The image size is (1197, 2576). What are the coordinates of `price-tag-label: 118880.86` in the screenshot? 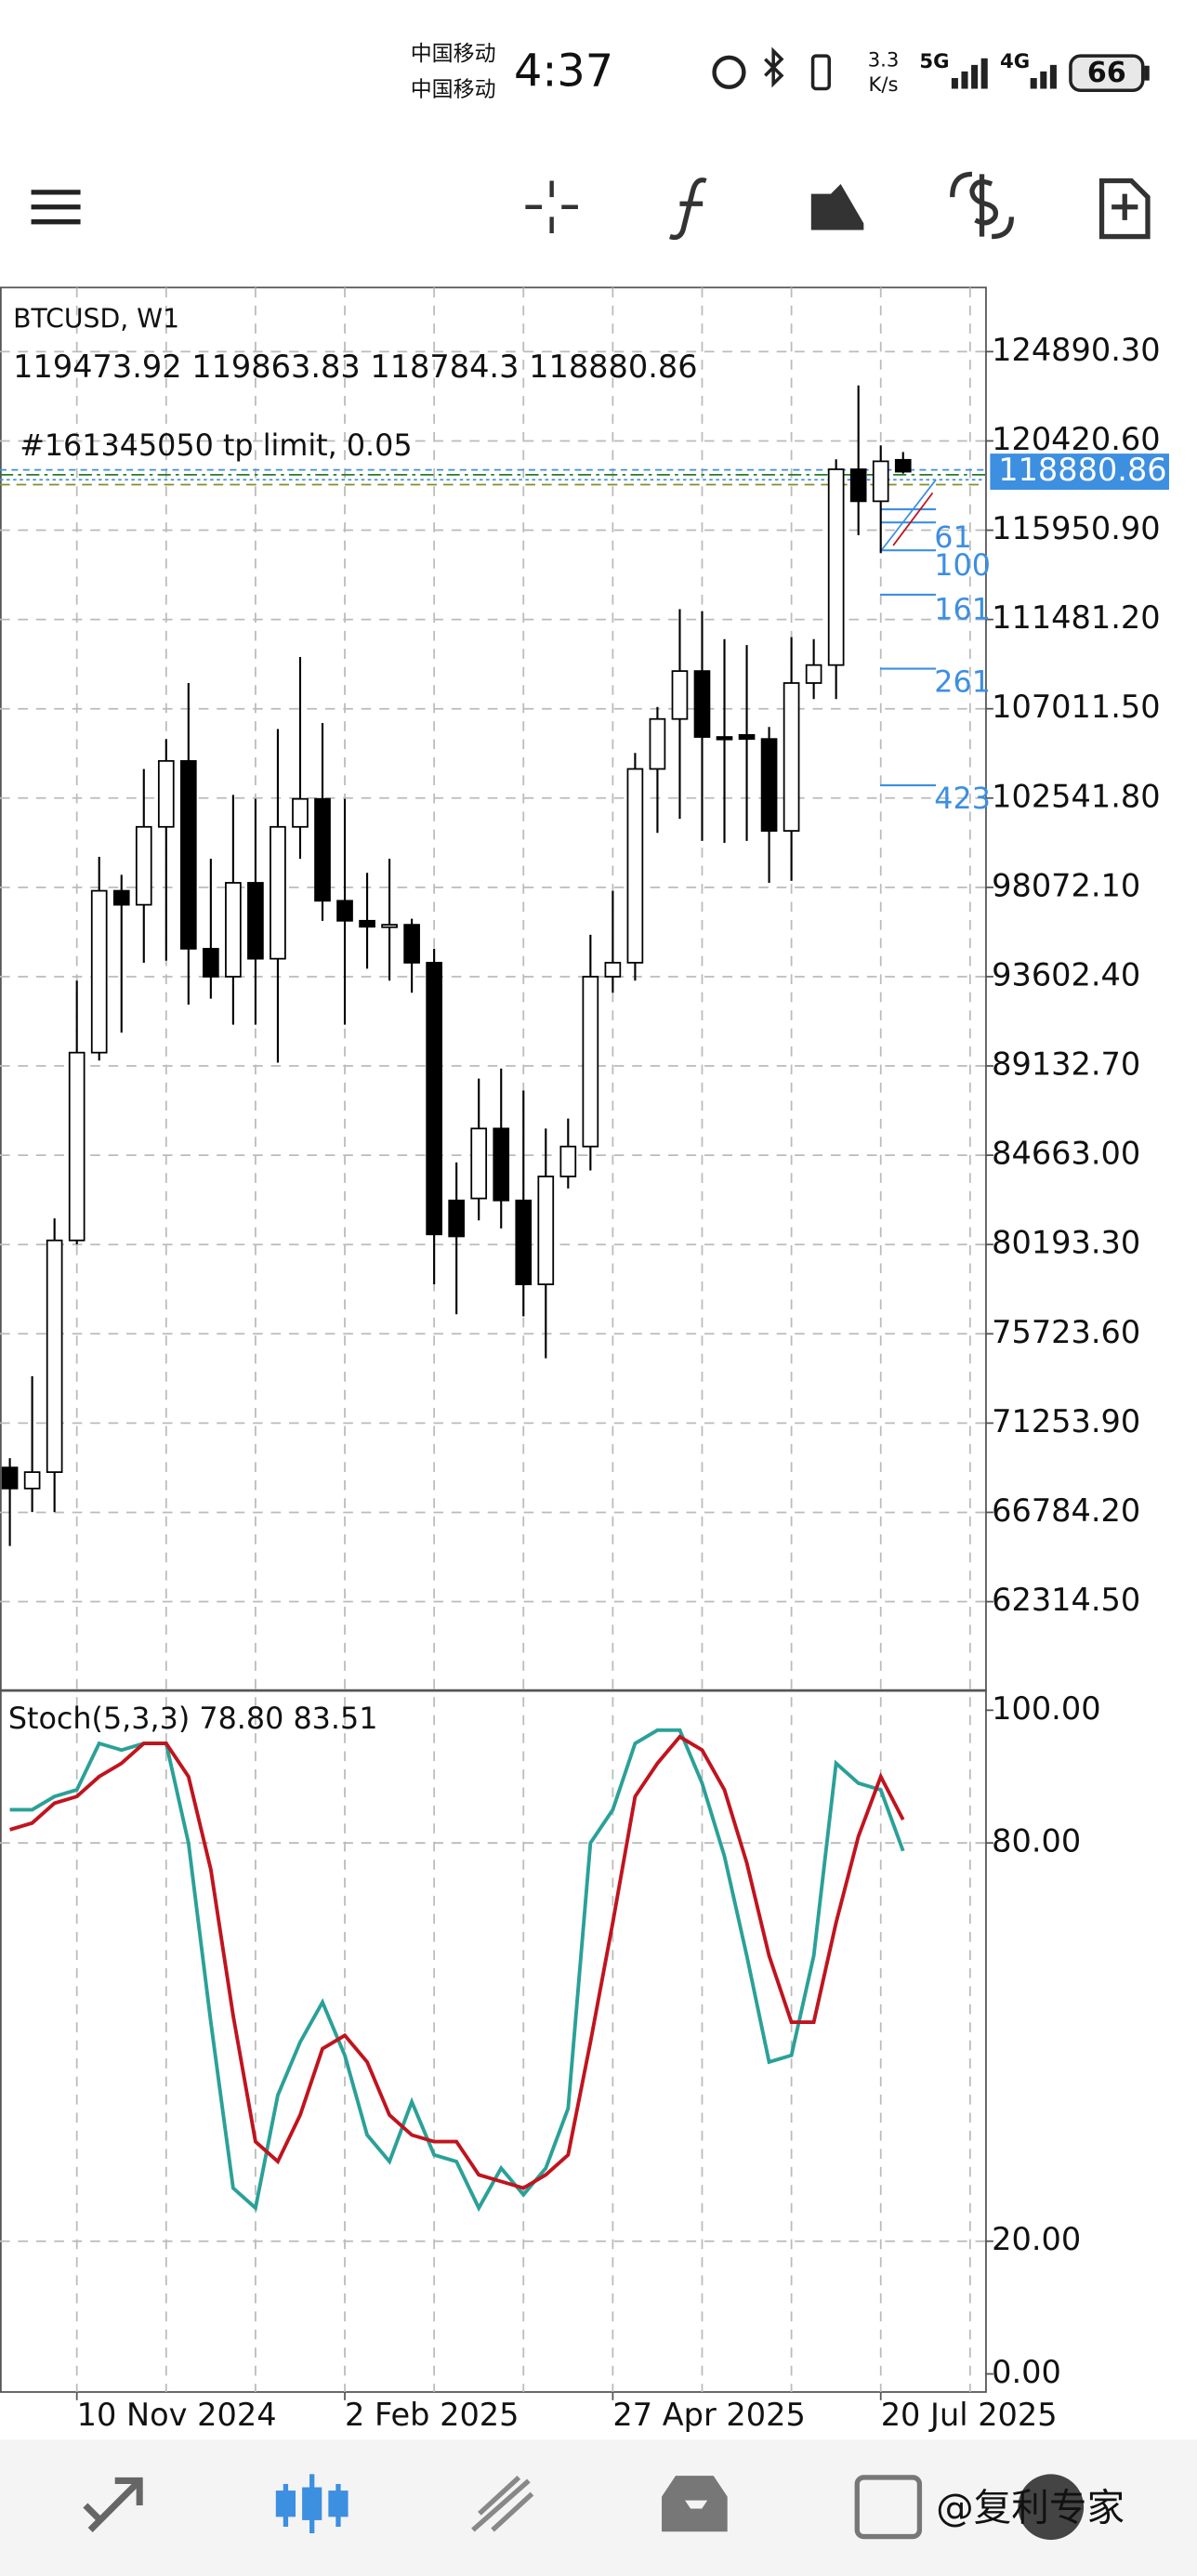 It's located at (1082, 470).